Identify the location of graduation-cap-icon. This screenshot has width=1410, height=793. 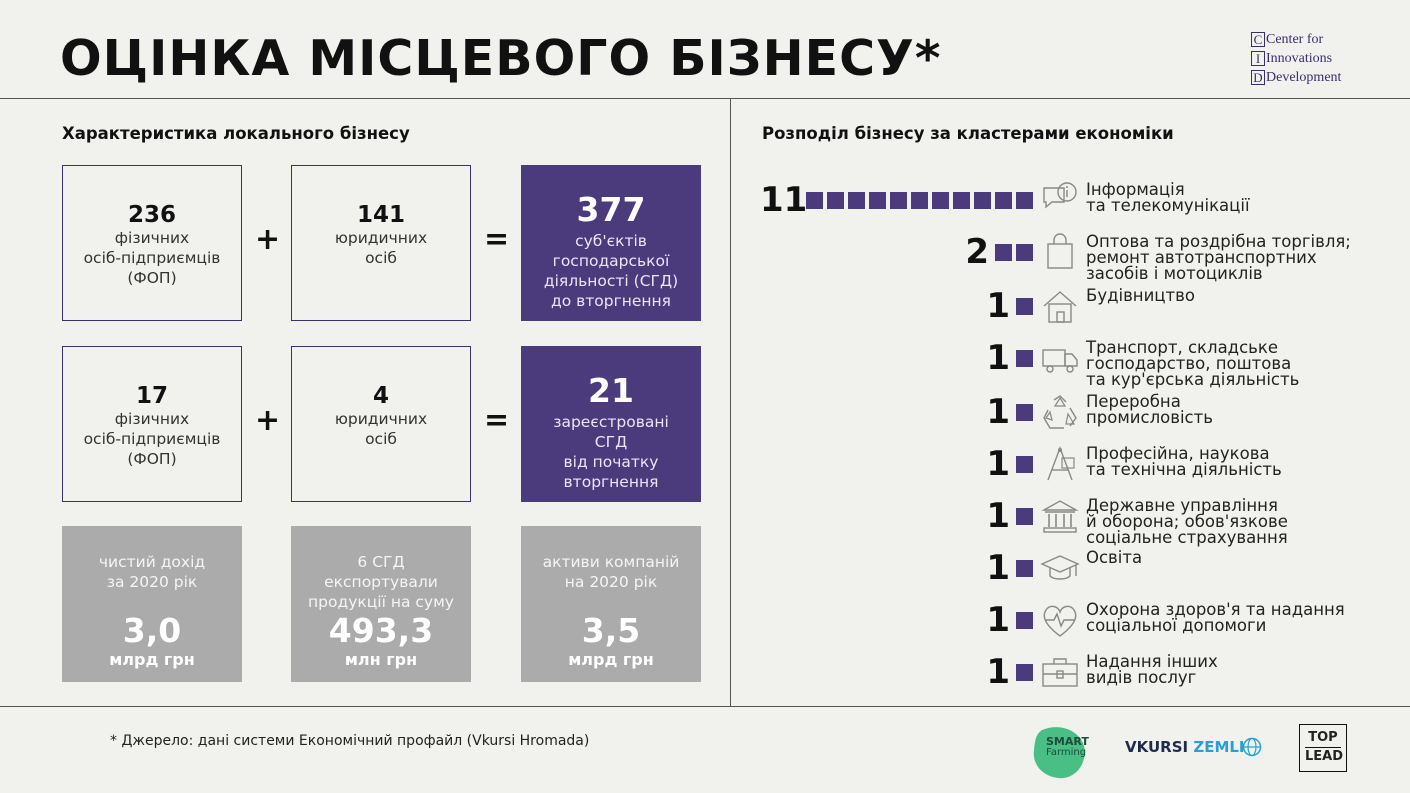
(1060, 568).